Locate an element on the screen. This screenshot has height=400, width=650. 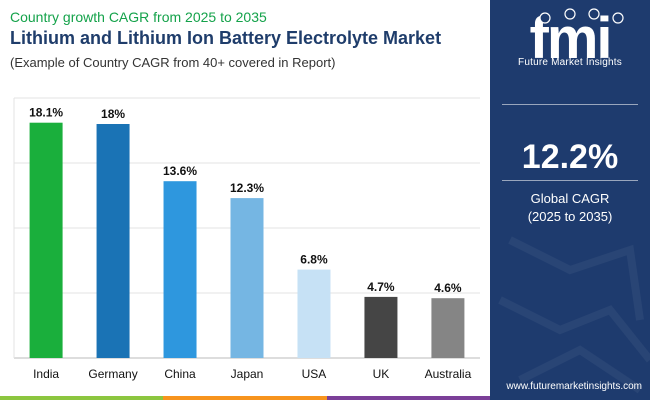
global-cagr-label-line2: (2025 to 2035) is located at coordinates (570, 216).